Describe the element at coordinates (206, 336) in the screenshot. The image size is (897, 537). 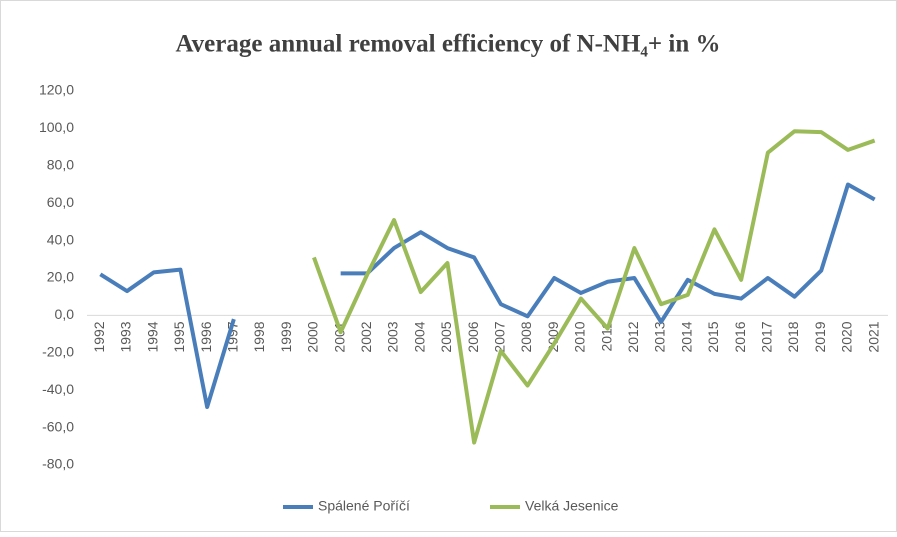
I see `x-tick-label: 1996` at that location.